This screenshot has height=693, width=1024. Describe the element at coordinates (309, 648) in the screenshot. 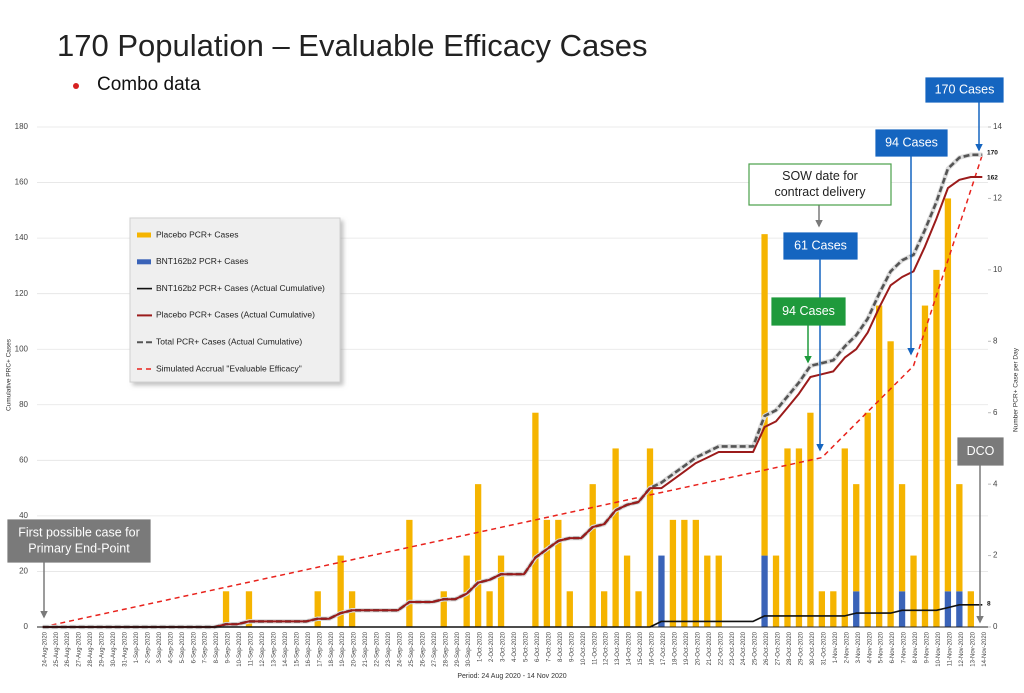

I see `x-tick-label: 16-Sep-2020` at that location.